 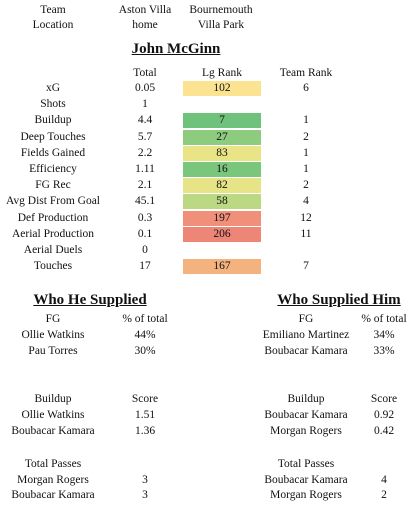 I want to click on stat-lg-rank: 16, so click(x=222, y=169).